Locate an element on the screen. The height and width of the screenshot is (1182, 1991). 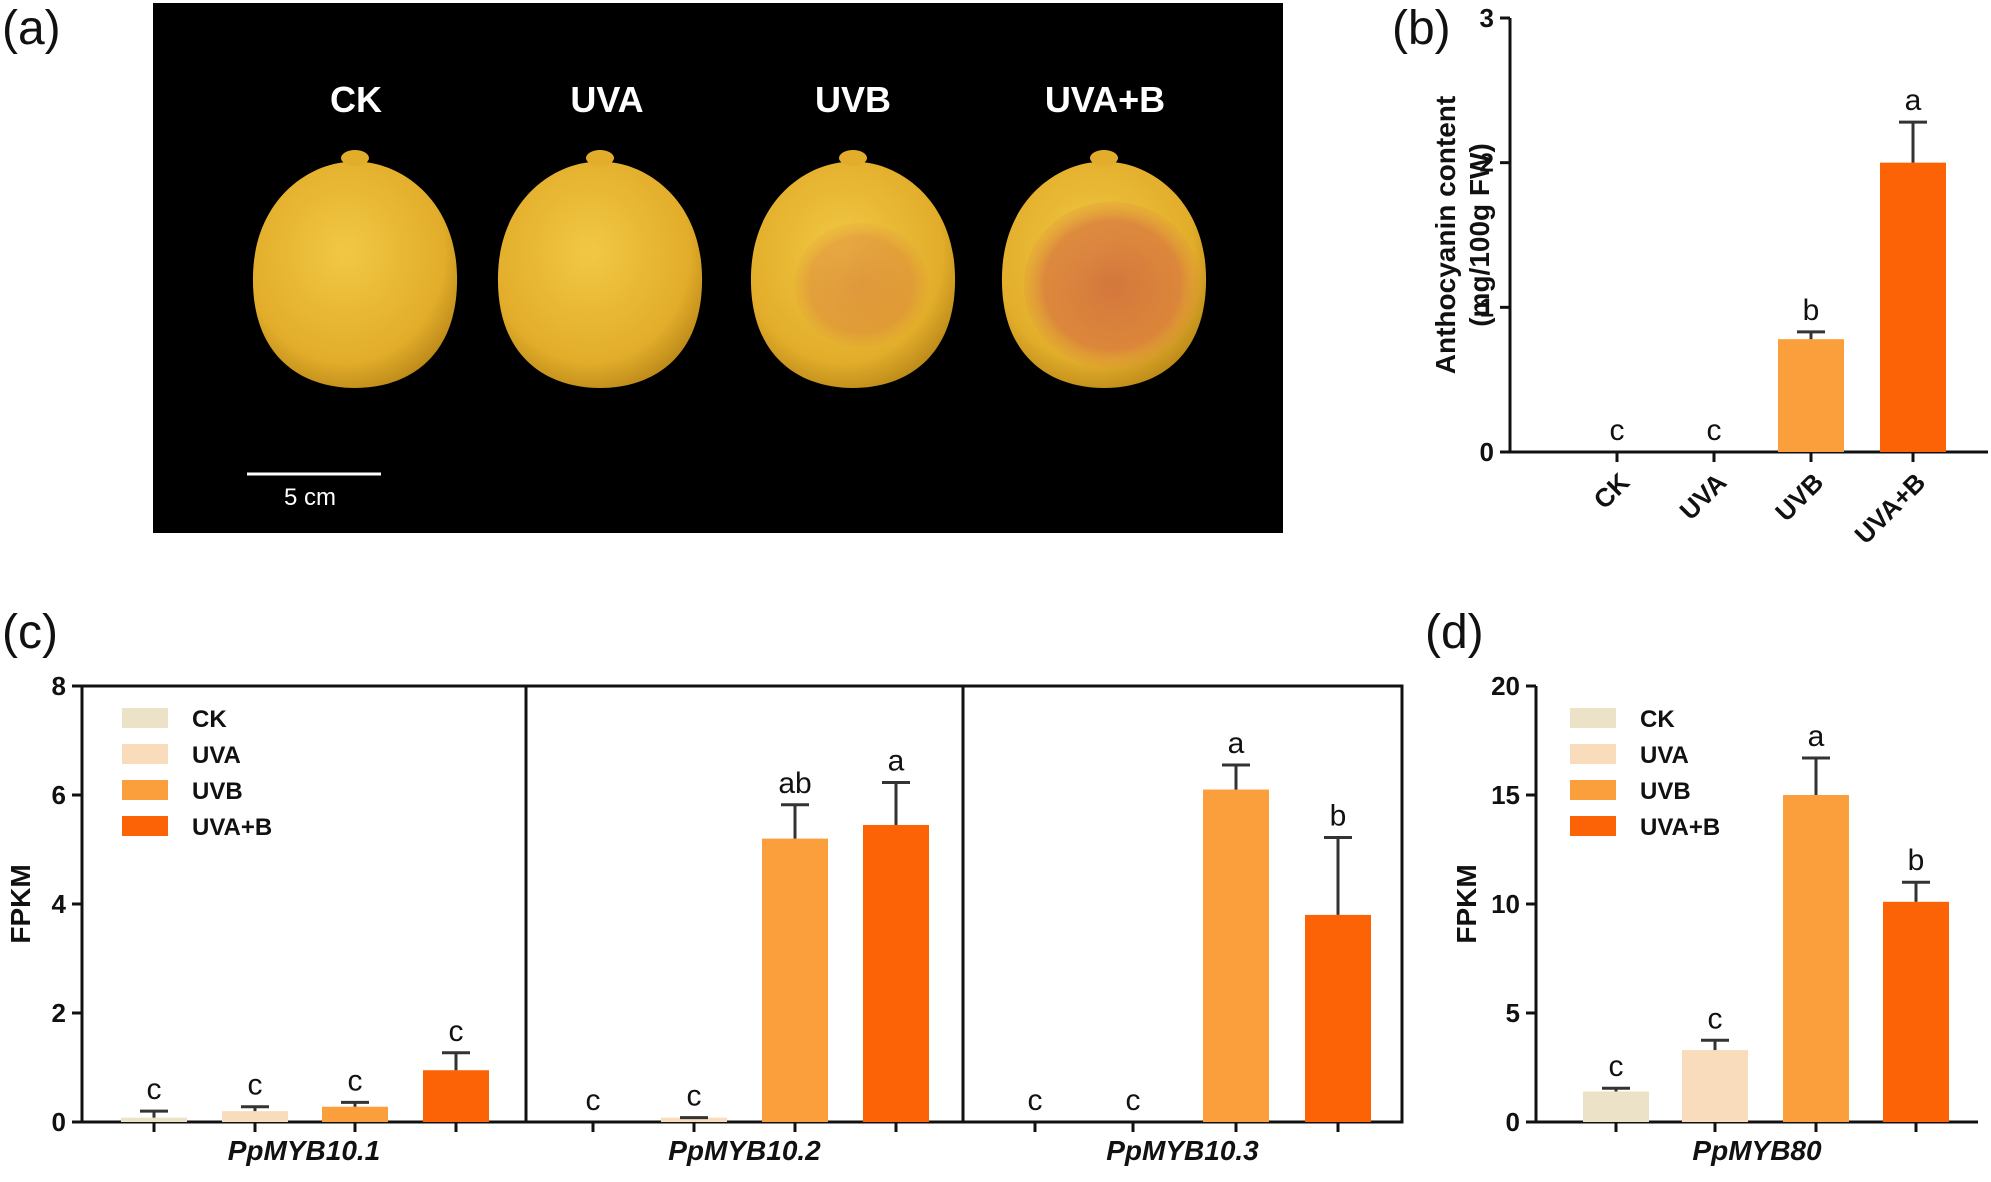
x-tick-label: UVA+B is located at coordinates (1890, 508).